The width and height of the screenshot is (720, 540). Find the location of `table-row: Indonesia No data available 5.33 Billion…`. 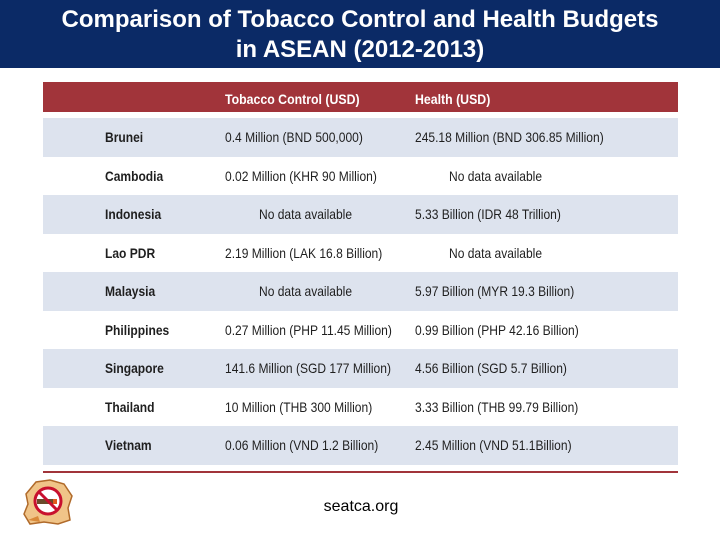

table-row: Indonesia No data available 5.33 Billion… is located at coordinates (360, 214).